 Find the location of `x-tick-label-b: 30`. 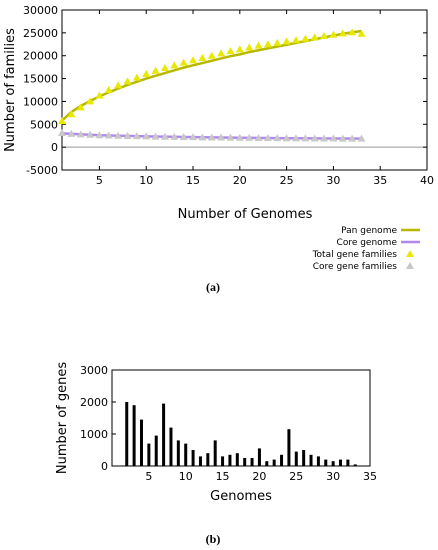

x-tick-label-b: 30 is located at coordinates (333, 476).